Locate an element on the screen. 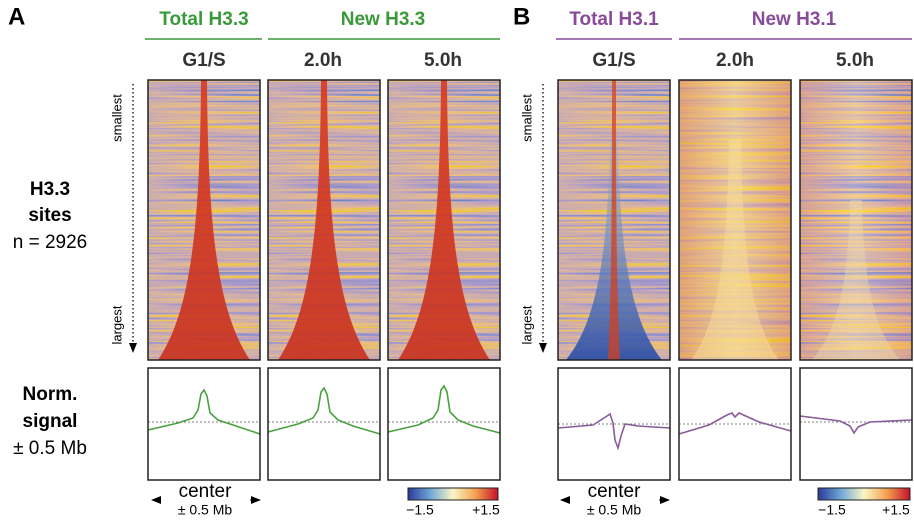 The image size is (914, 520). profile-label: signal is located at coordinates (50, 421).